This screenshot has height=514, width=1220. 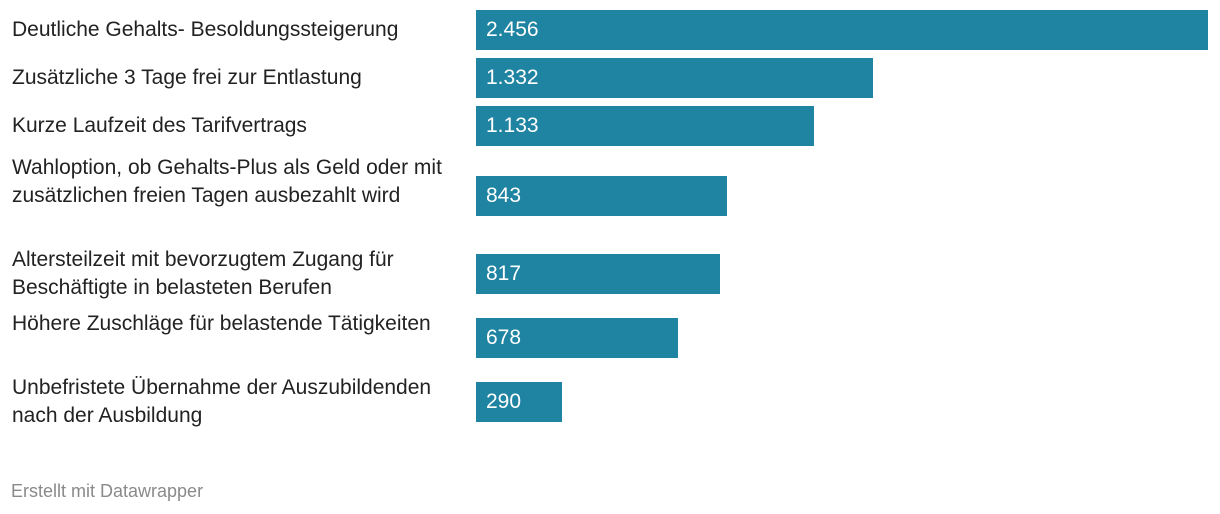 I want to click on bar: 843, so click(x=602, y=196).